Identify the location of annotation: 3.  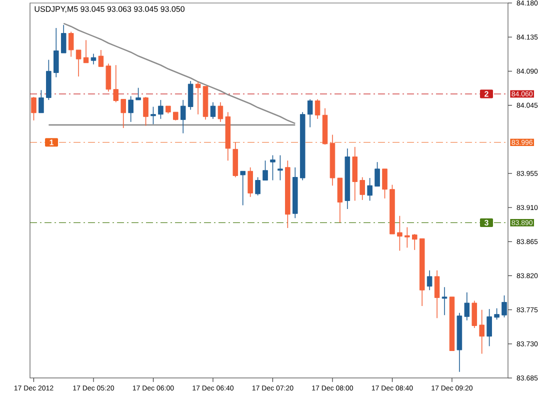
(486, 223).